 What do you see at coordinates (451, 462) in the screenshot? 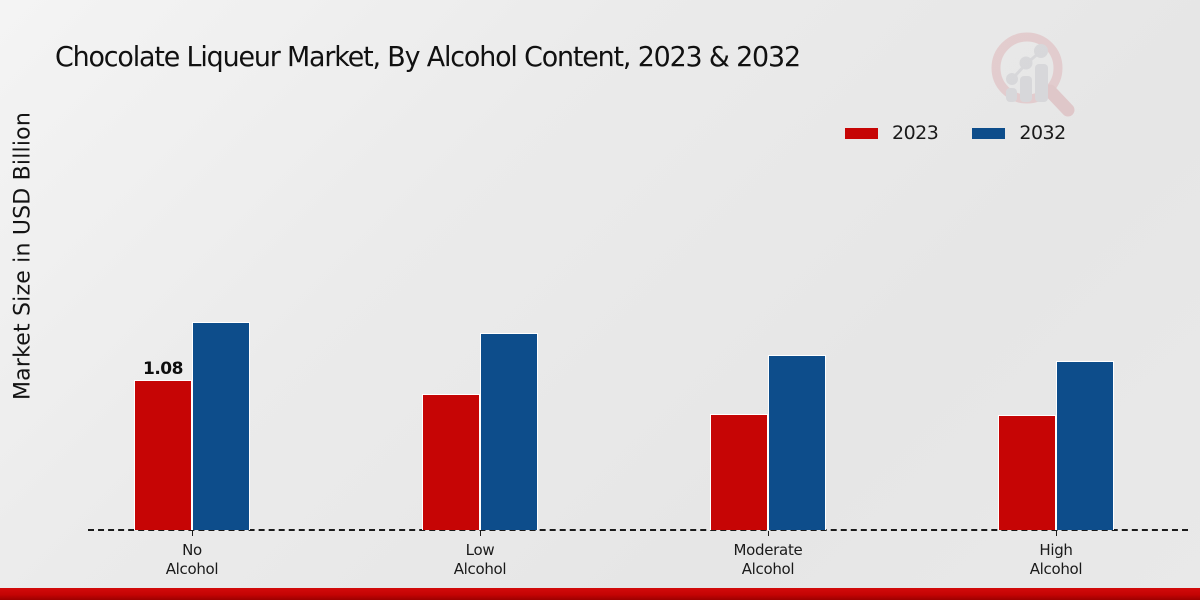
I see `bar-2023-low-alcohol` at bounding box center [451, 462].